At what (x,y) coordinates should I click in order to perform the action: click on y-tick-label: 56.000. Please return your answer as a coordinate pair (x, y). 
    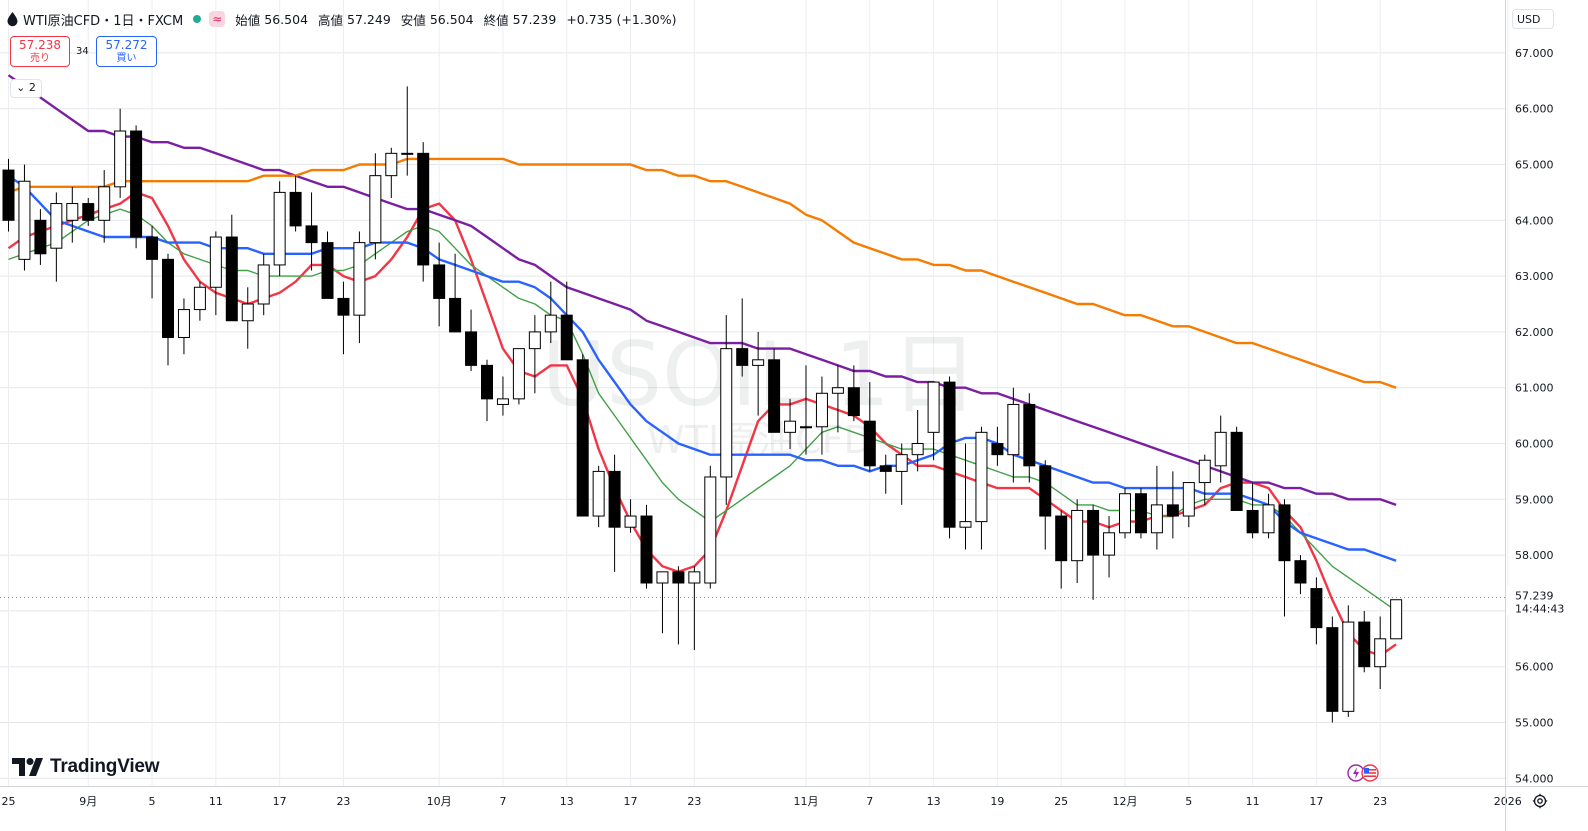
    Looking at the image, I should click on (1534, 667).